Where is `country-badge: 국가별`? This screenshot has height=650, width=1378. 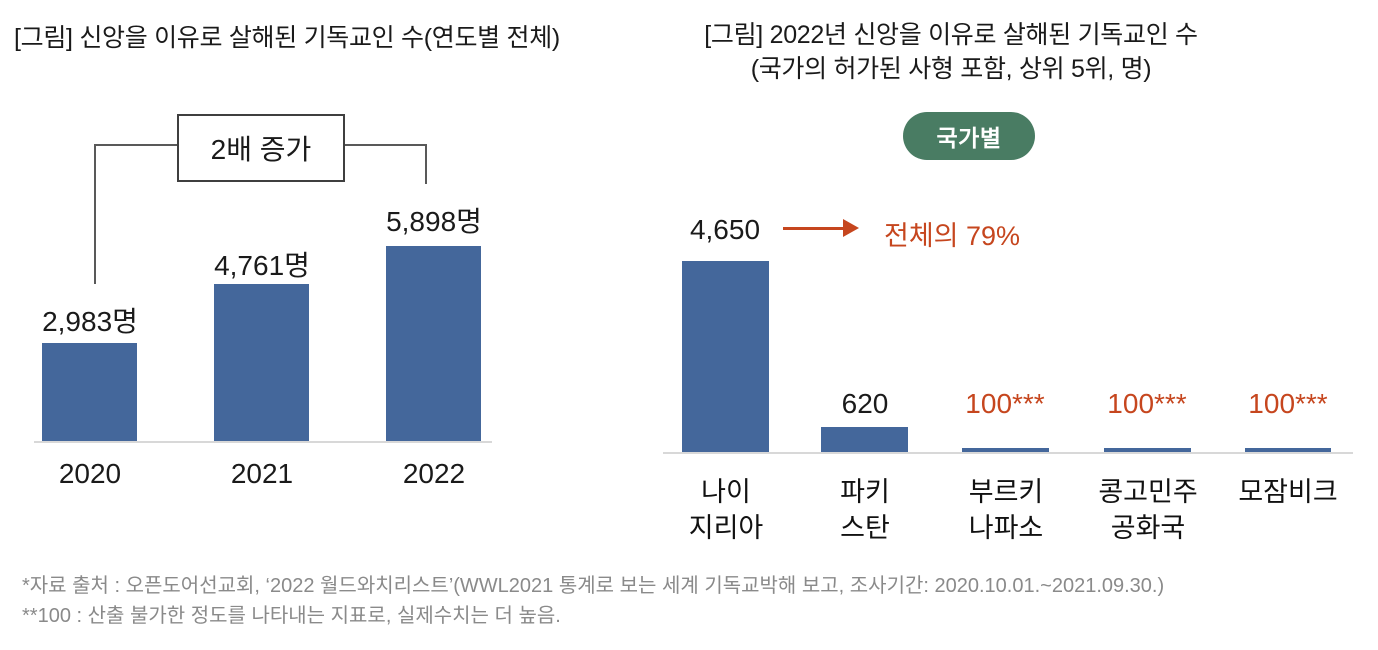 country-badge: 국가별 is located at coordinates (969, 136).